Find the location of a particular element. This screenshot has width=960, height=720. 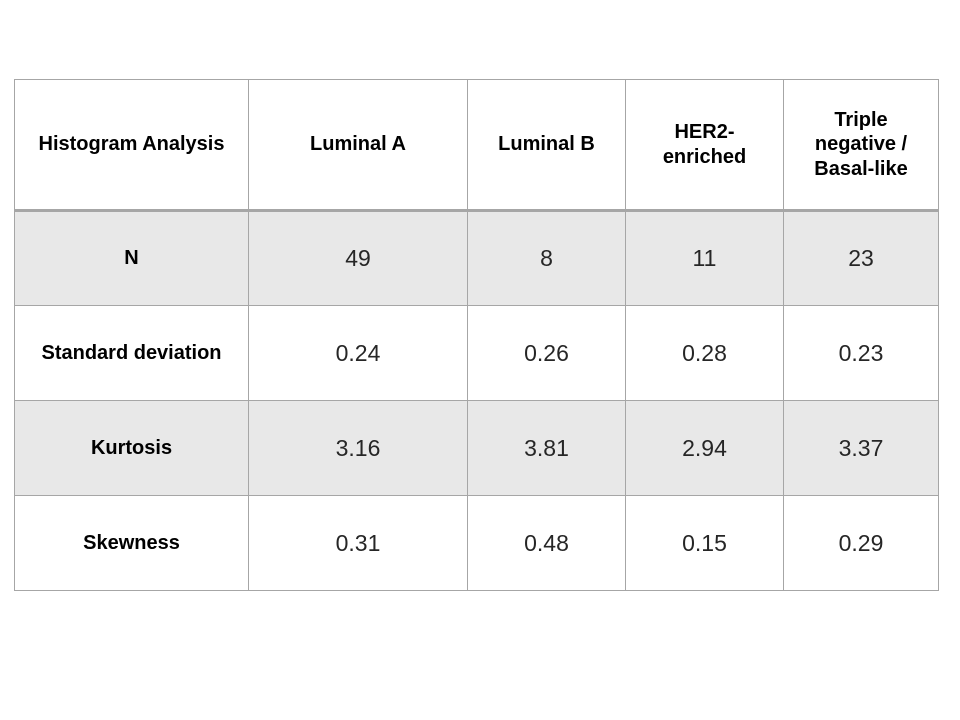

table-cell: 0.28 is located at coordinates (704, 353).